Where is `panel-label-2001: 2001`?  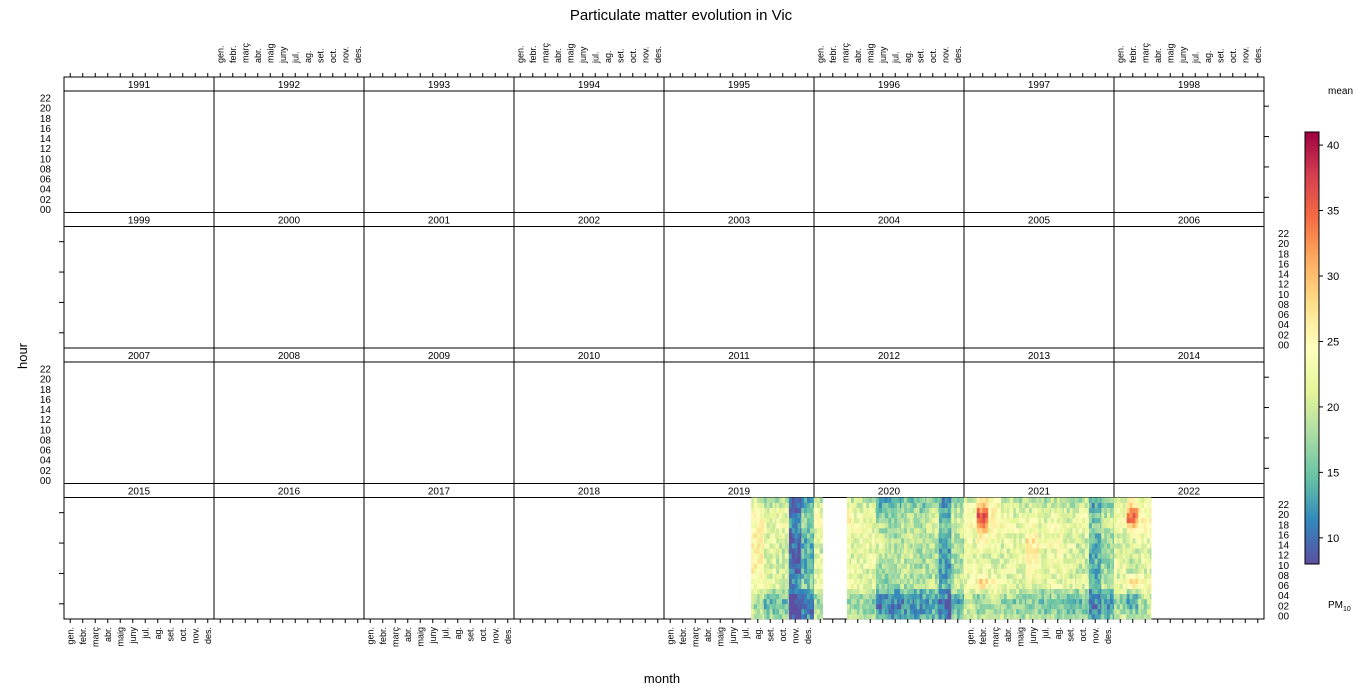
panel-label-2001: 2001 is located at coordinates (439, 221).